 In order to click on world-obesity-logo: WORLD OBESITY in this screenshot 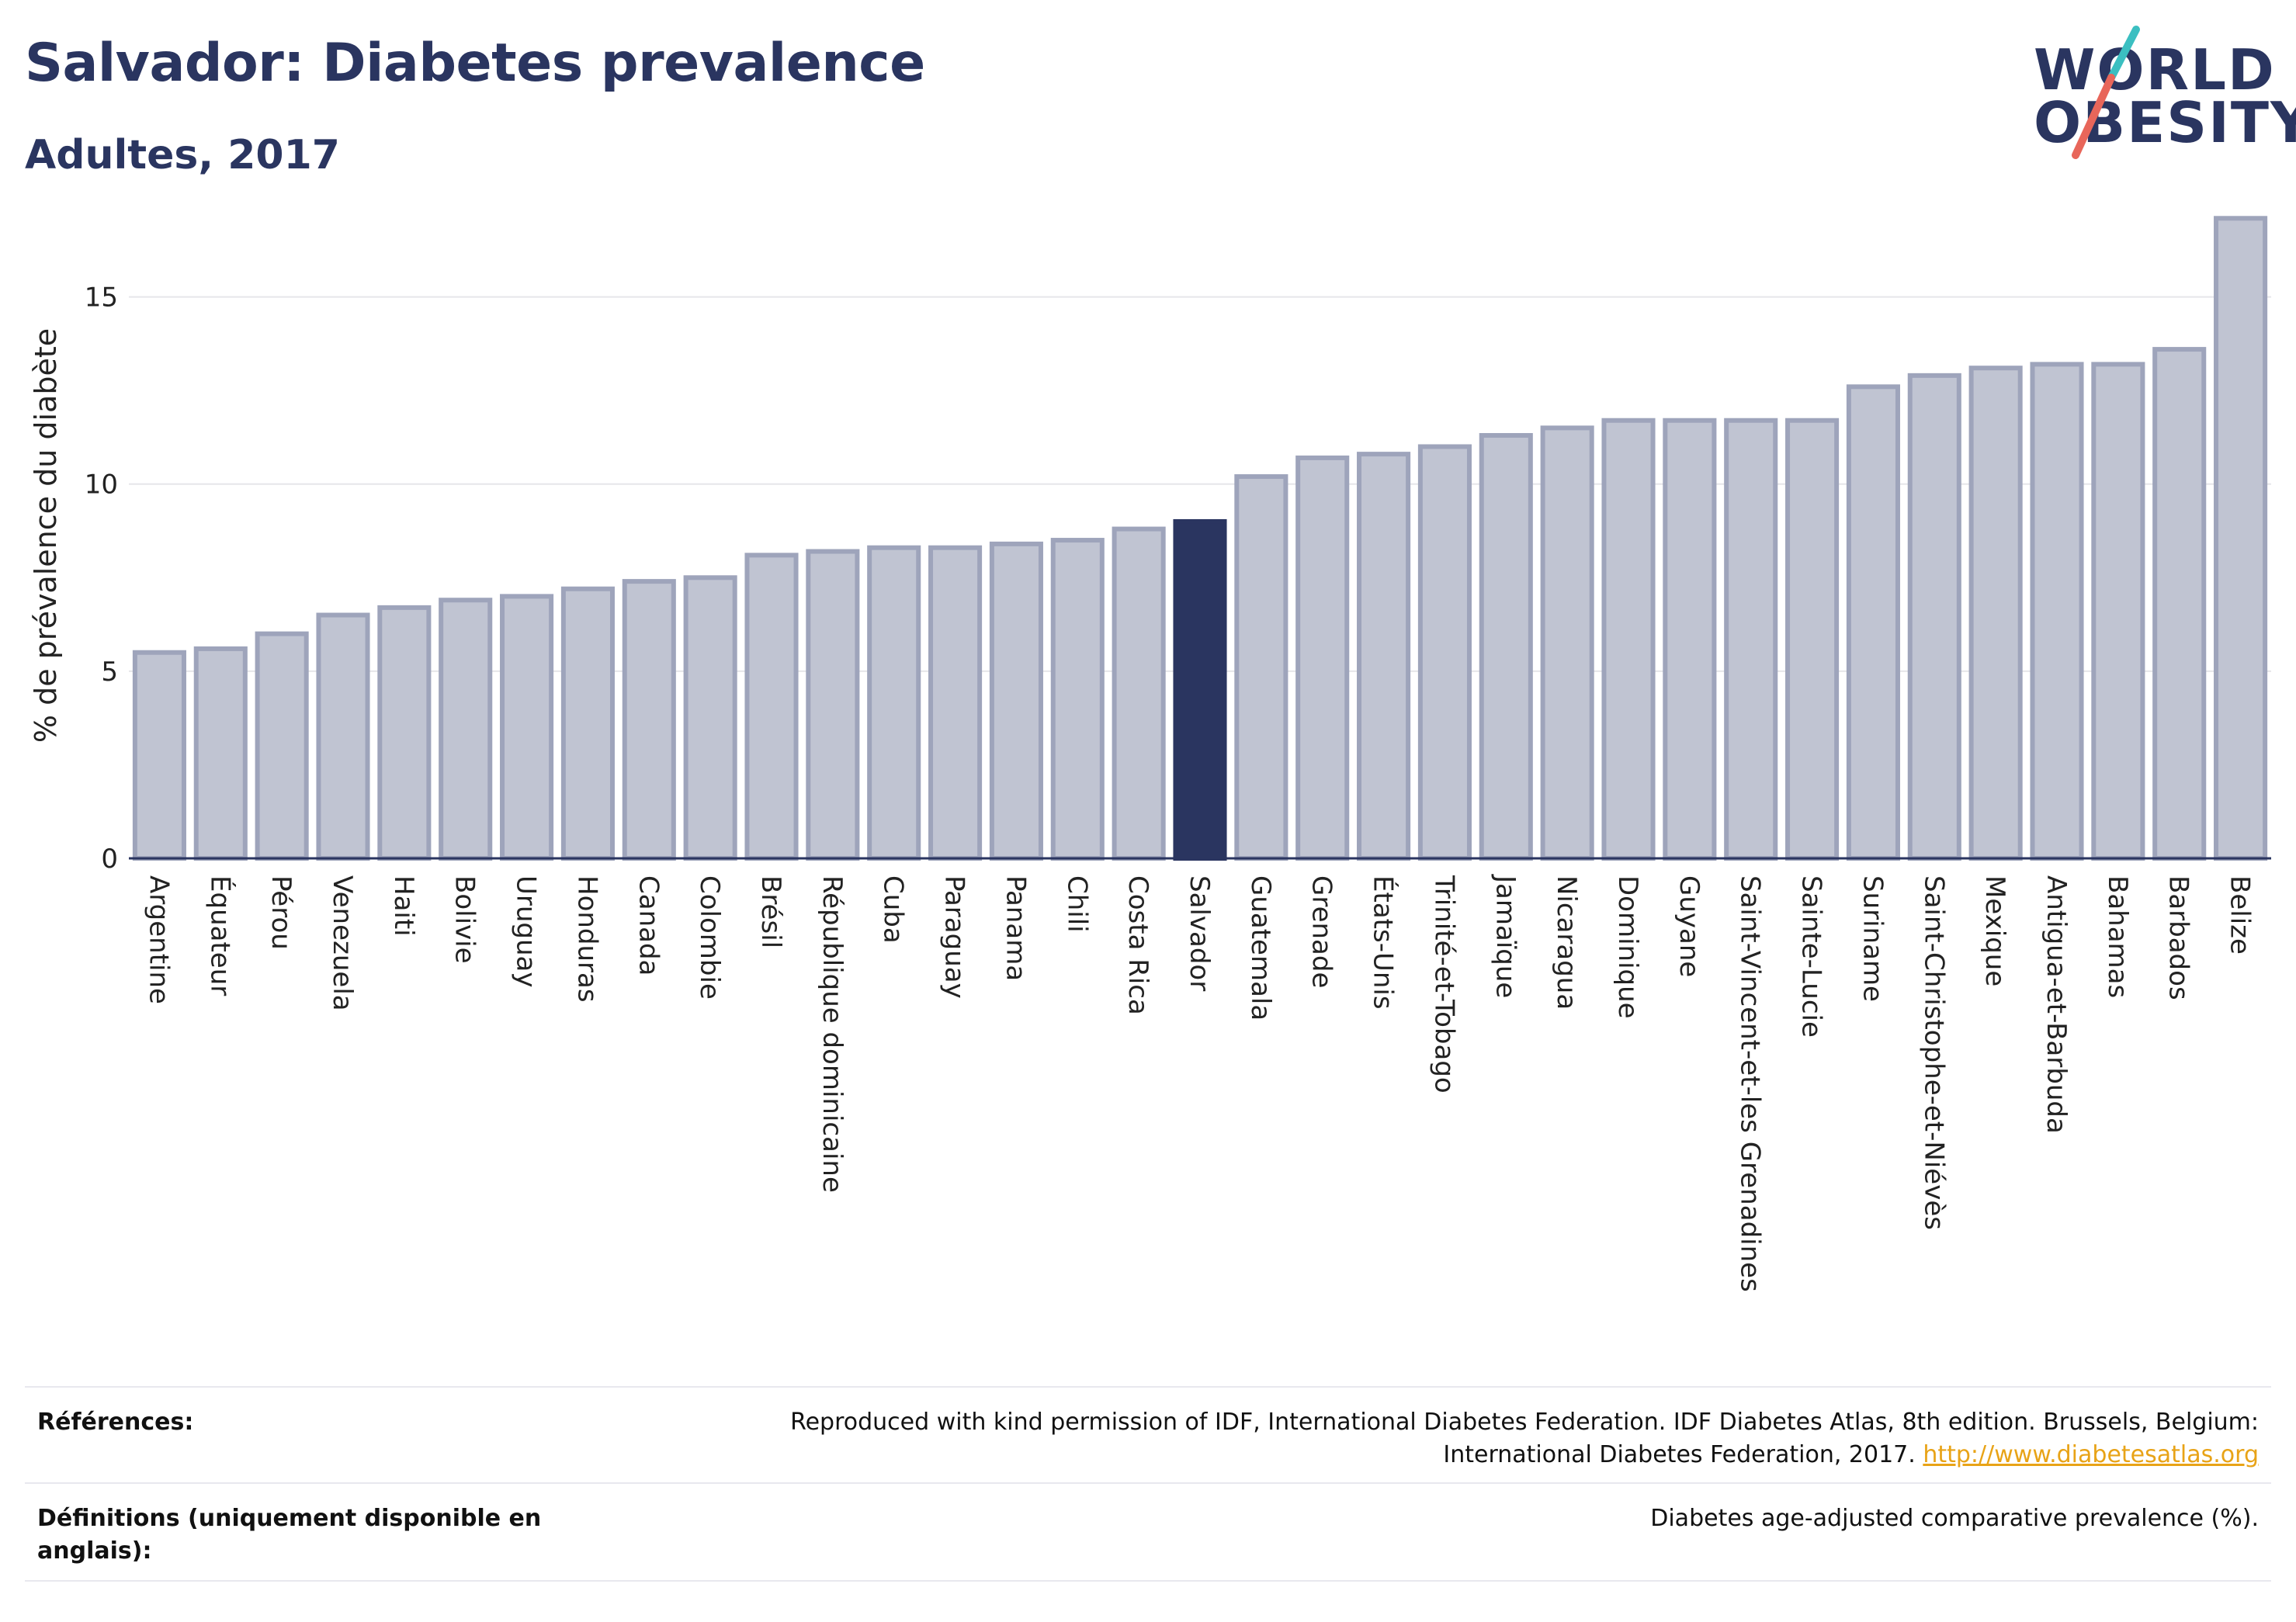, I will do `click(2157, 93)`.